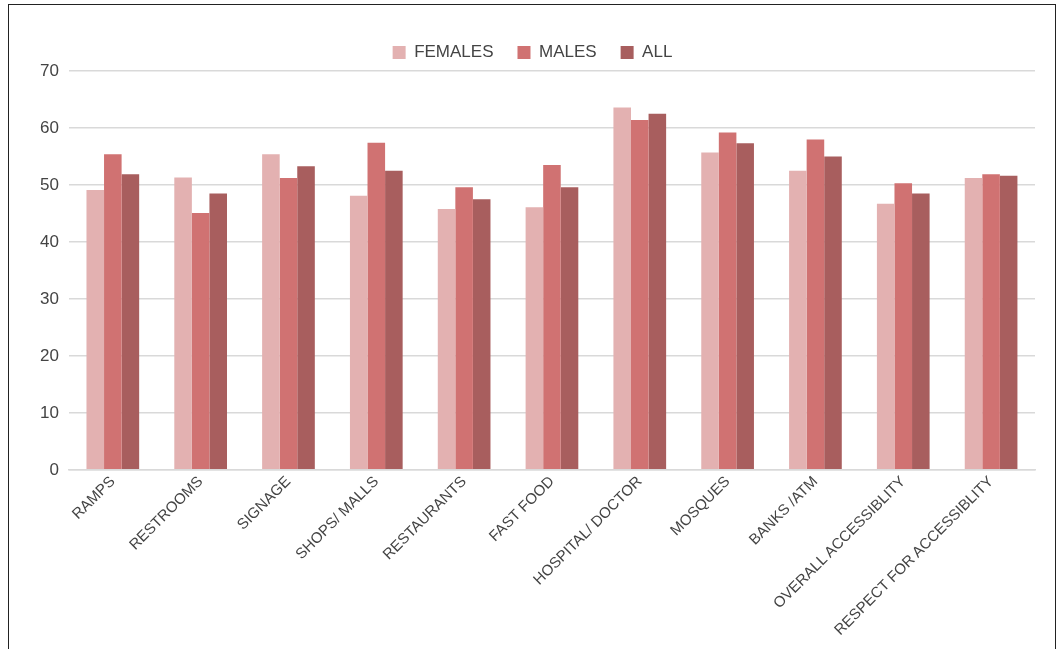  Describe the element at coordinates (49, 355) in the screenshot. I see `y-tick-label: 20` at that location.